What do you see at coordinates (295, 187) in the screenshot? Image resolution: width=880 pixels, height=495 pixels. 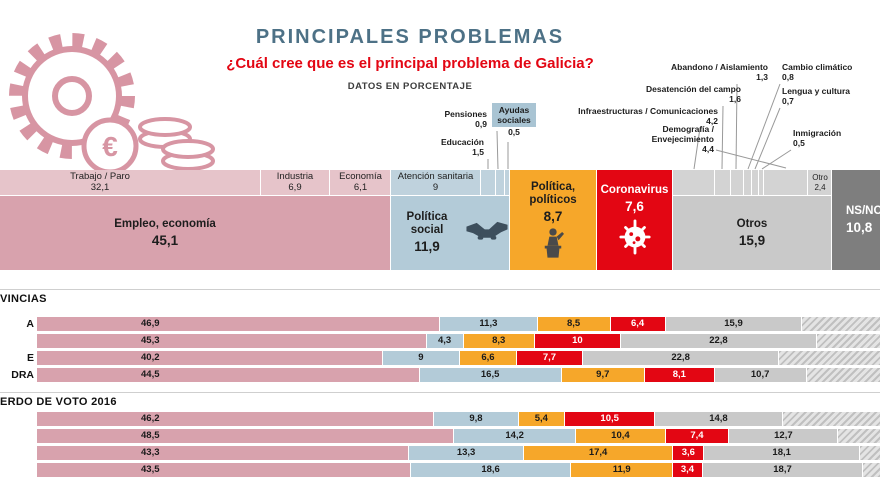 I see `strip-segment-value: 6,9` at bounding box center [295, 187].